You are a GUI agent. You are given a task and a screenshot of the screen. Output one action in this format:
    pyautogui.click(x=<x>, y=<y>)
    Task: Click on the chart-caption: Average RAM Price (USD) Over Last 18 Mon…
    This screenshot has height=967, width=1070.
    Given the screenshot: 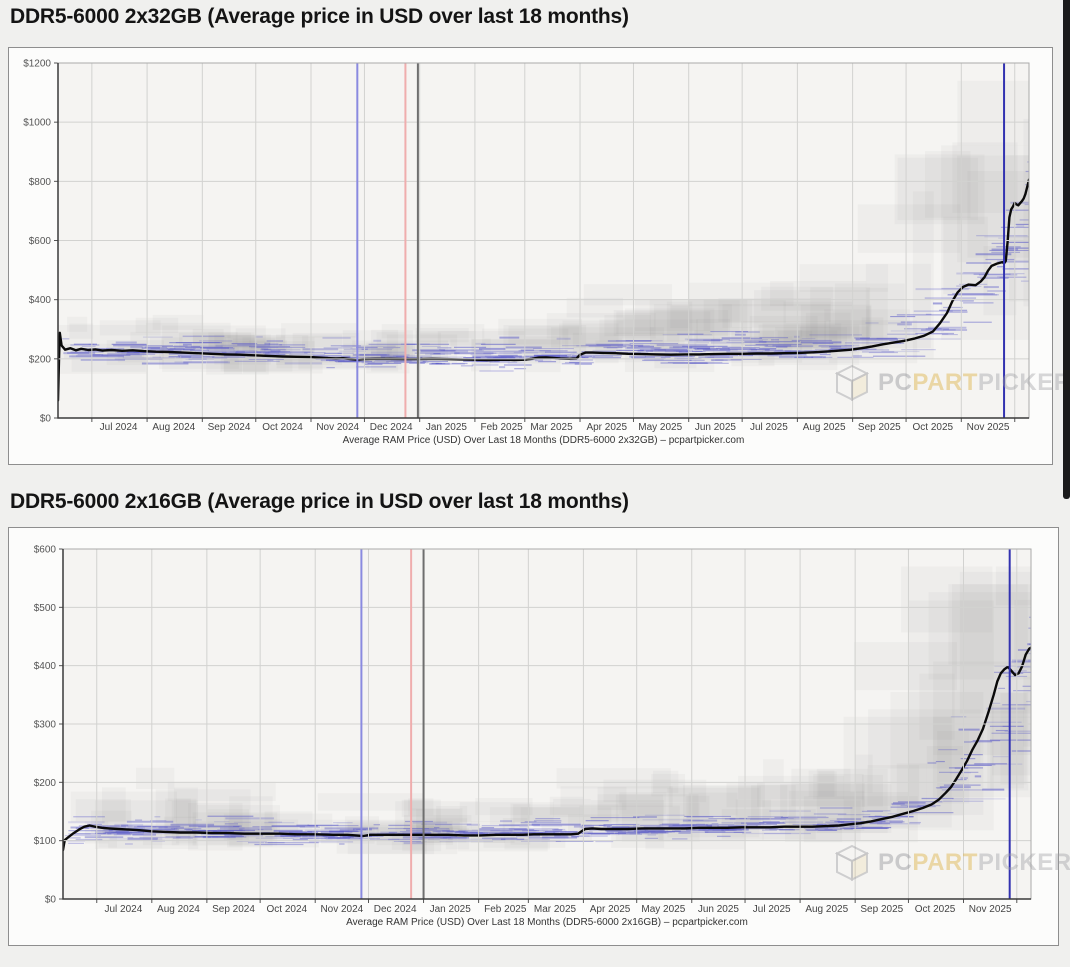 What is the action you would take?
    pyautogui.click(x=544, y=440)
    